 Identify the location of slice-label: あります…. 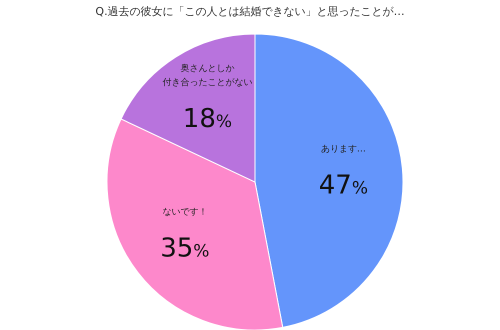
(343, 149).